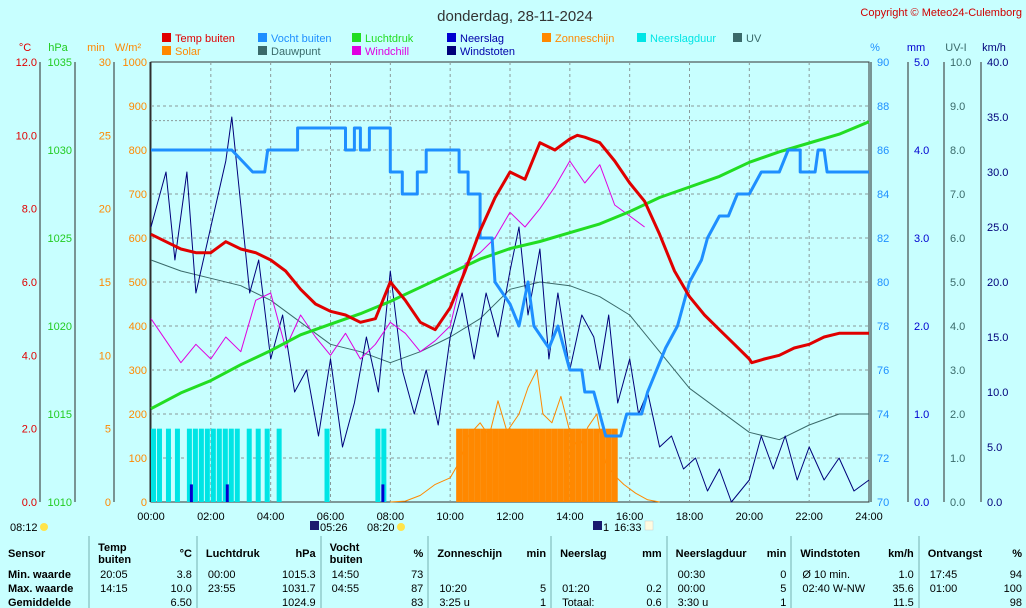 This screenshot has width=1026, height=608. What do you see at coordinates (29, 356) in the screenshot?
I see `temp-tick-label: 4.0` at bounding box center [29, 356].